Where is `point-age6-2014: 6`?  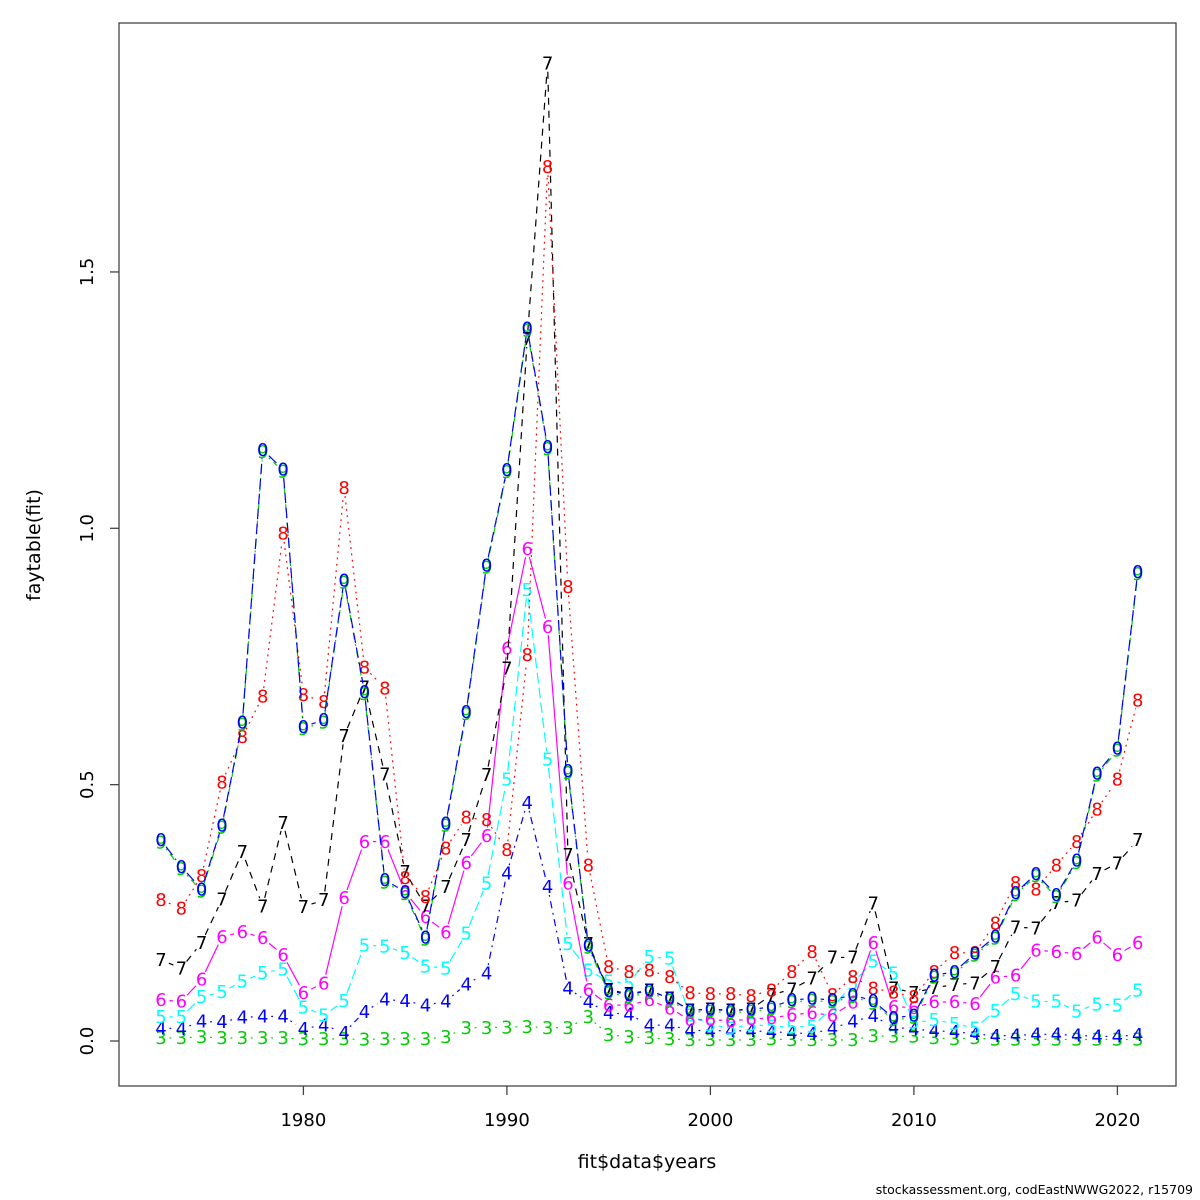
point-age6-2014: 6 is located at coordinates (995, 978).